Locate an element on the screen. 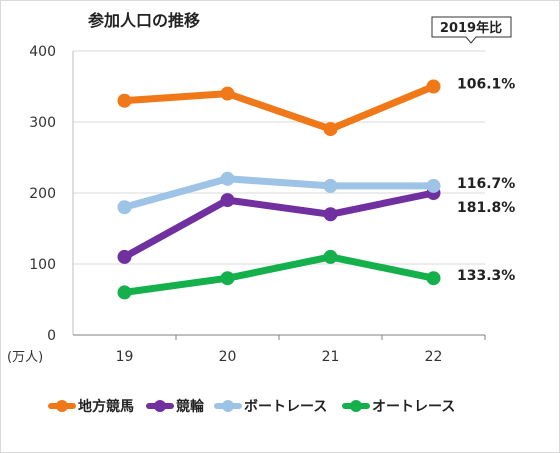 The height and width of the screenshot is (453, 560). legend-label: 地方競馬 is located at coordinates (106, 406).